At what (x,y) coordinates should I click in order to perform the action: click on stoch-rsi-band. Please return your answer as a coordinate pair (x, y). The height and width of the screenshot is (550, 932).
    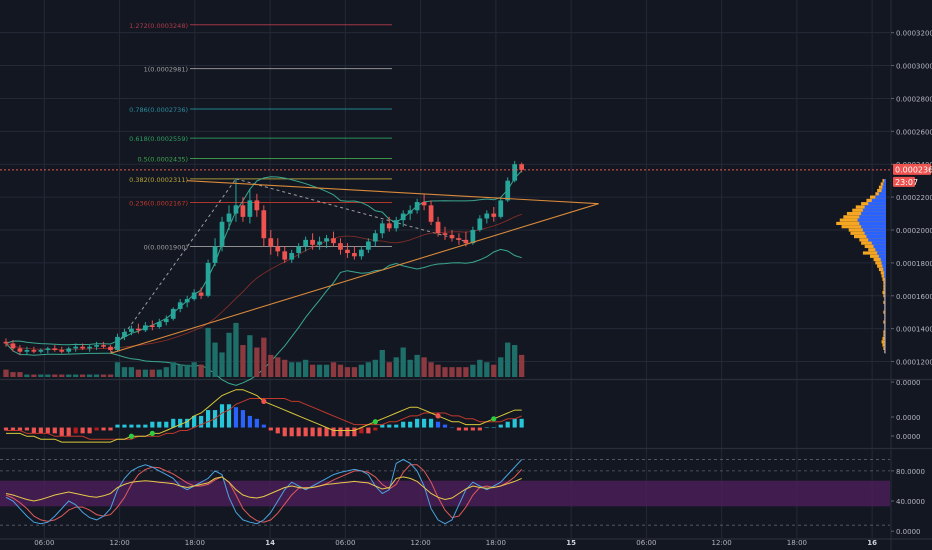
    Looking at the image, I should click on (445, 493).